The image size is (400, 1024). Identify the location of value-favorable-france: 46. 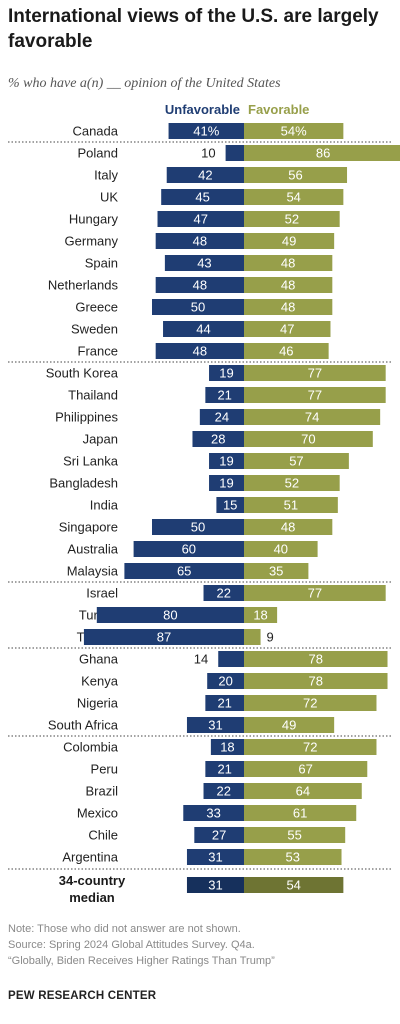
(286, 351).